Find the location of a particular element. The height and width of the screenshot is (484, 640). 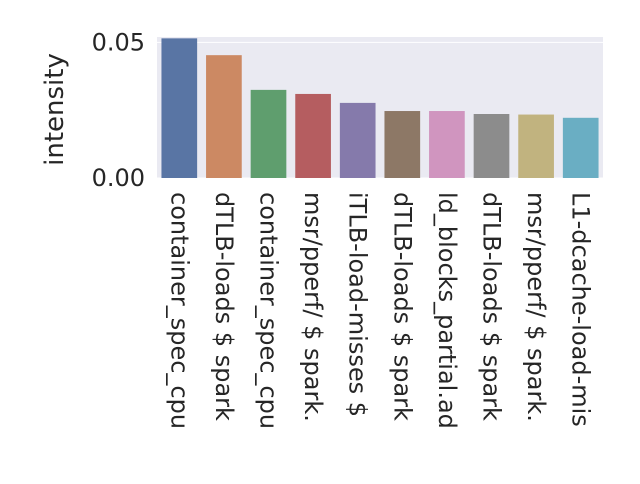

x-tick-label: L1-dcache-load-mis is located at coordinates (581, 309).